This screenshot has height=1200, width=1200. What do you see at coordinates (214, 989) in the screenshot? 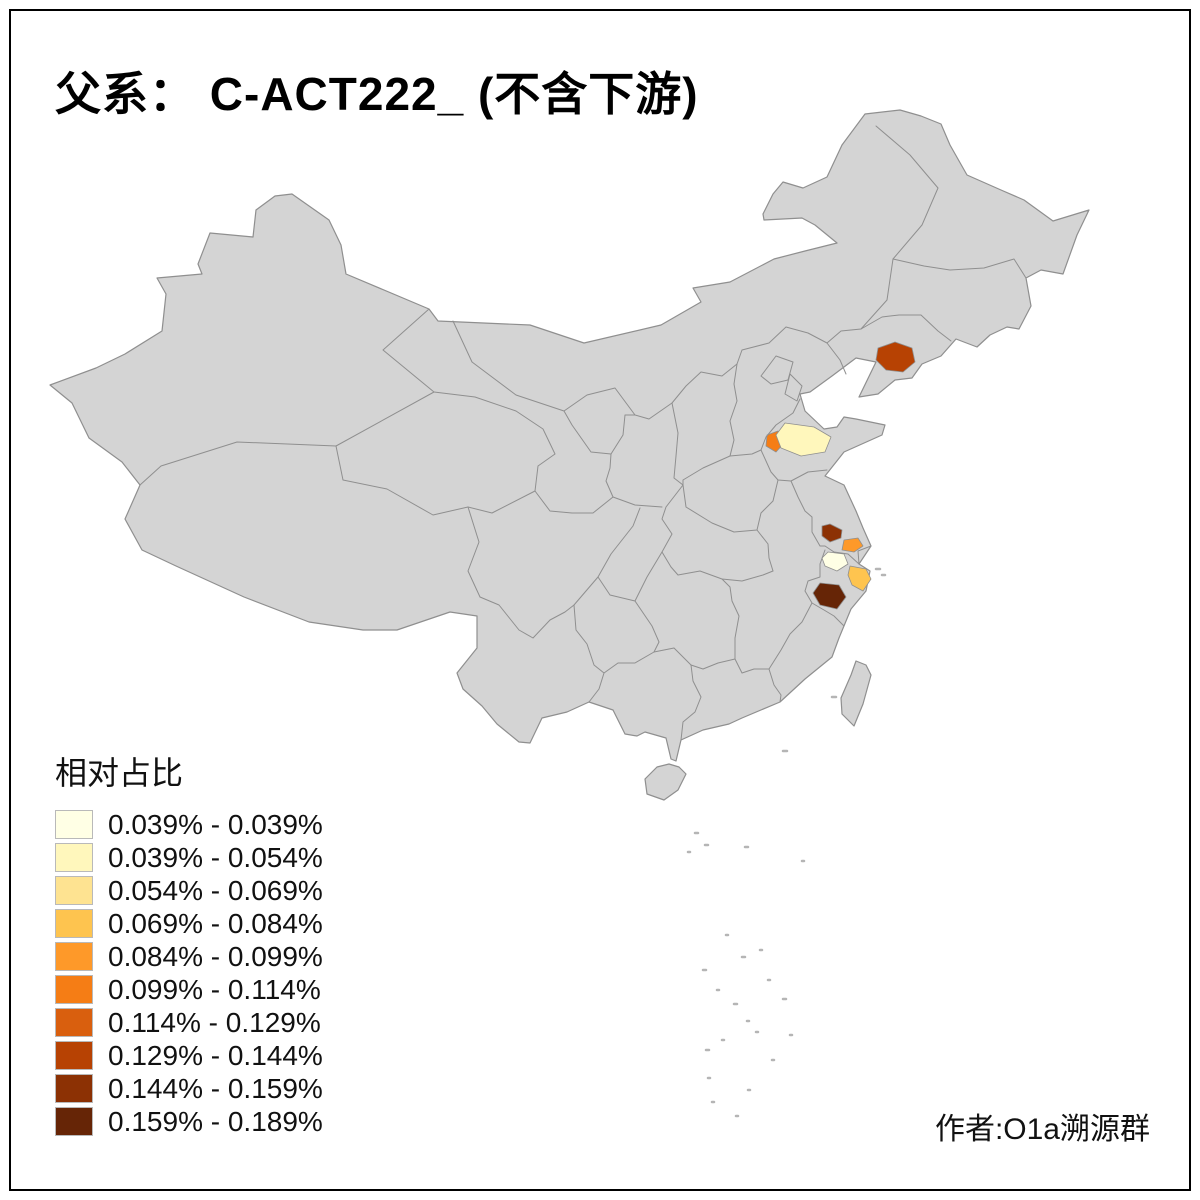
I see `legend-label: 0.099% - 0.114%` at bounding box center [214, 989].